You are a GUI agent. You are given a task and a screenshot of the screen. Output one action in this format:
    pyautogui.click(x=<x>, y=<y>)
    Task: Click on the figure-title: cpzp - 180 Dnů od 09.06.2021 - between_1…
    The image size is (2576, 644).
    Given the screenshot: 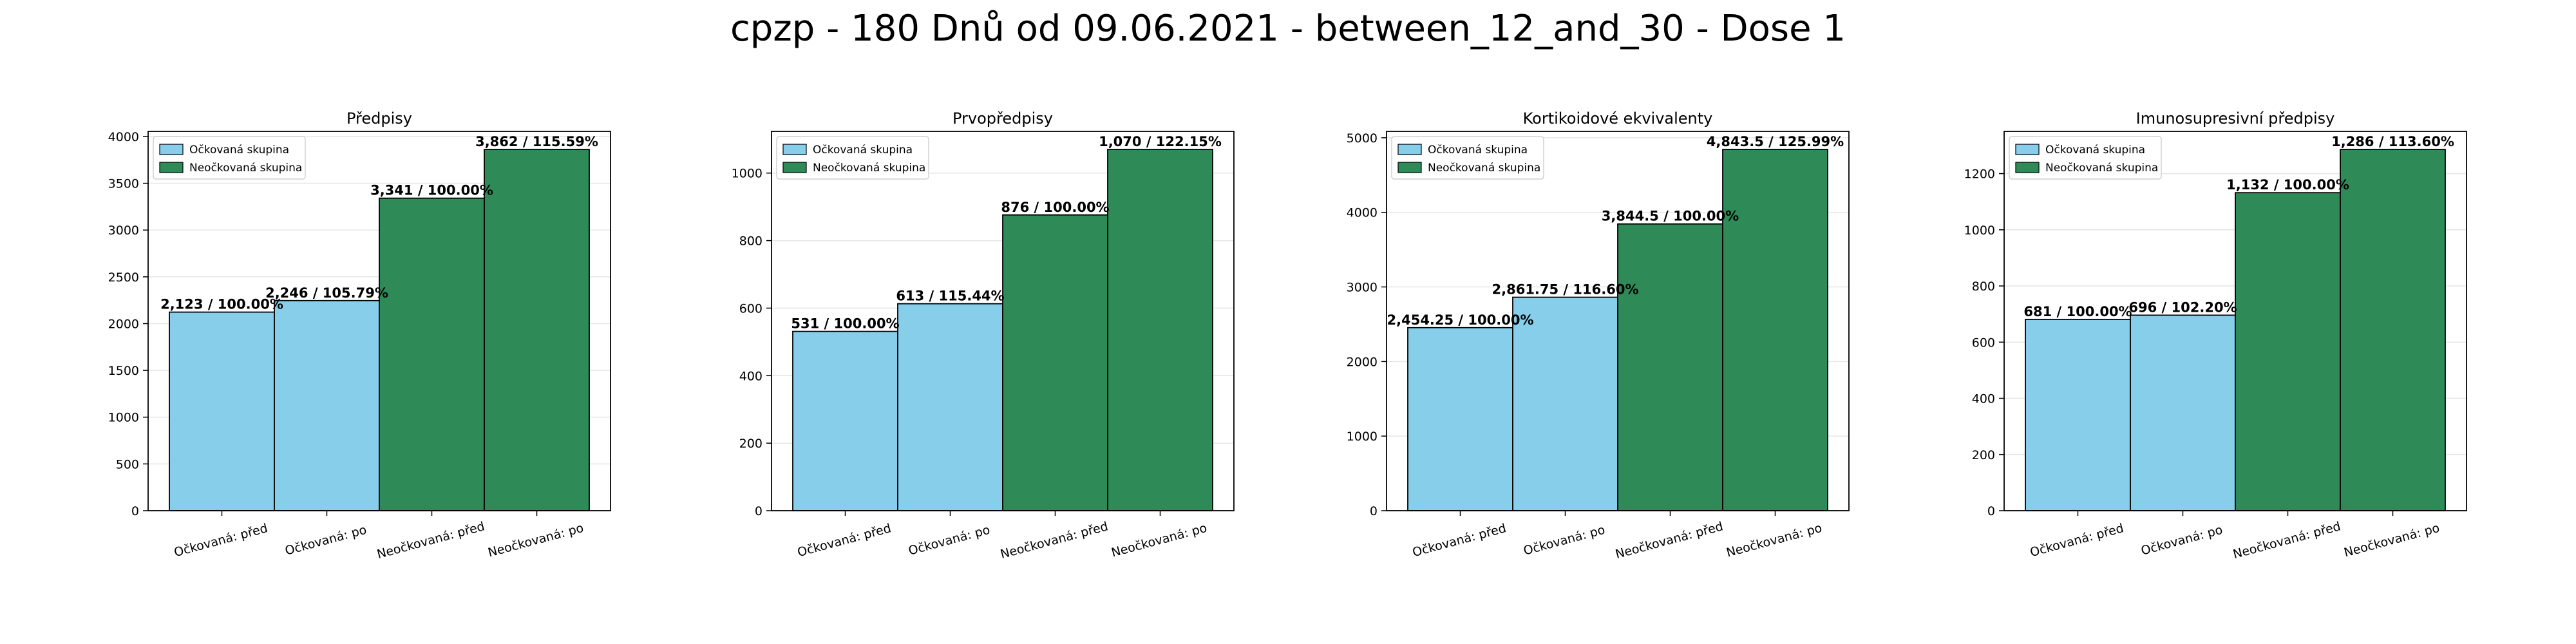 What is the action you would take?
    pyautogui.click(x=1288, y=29)
    